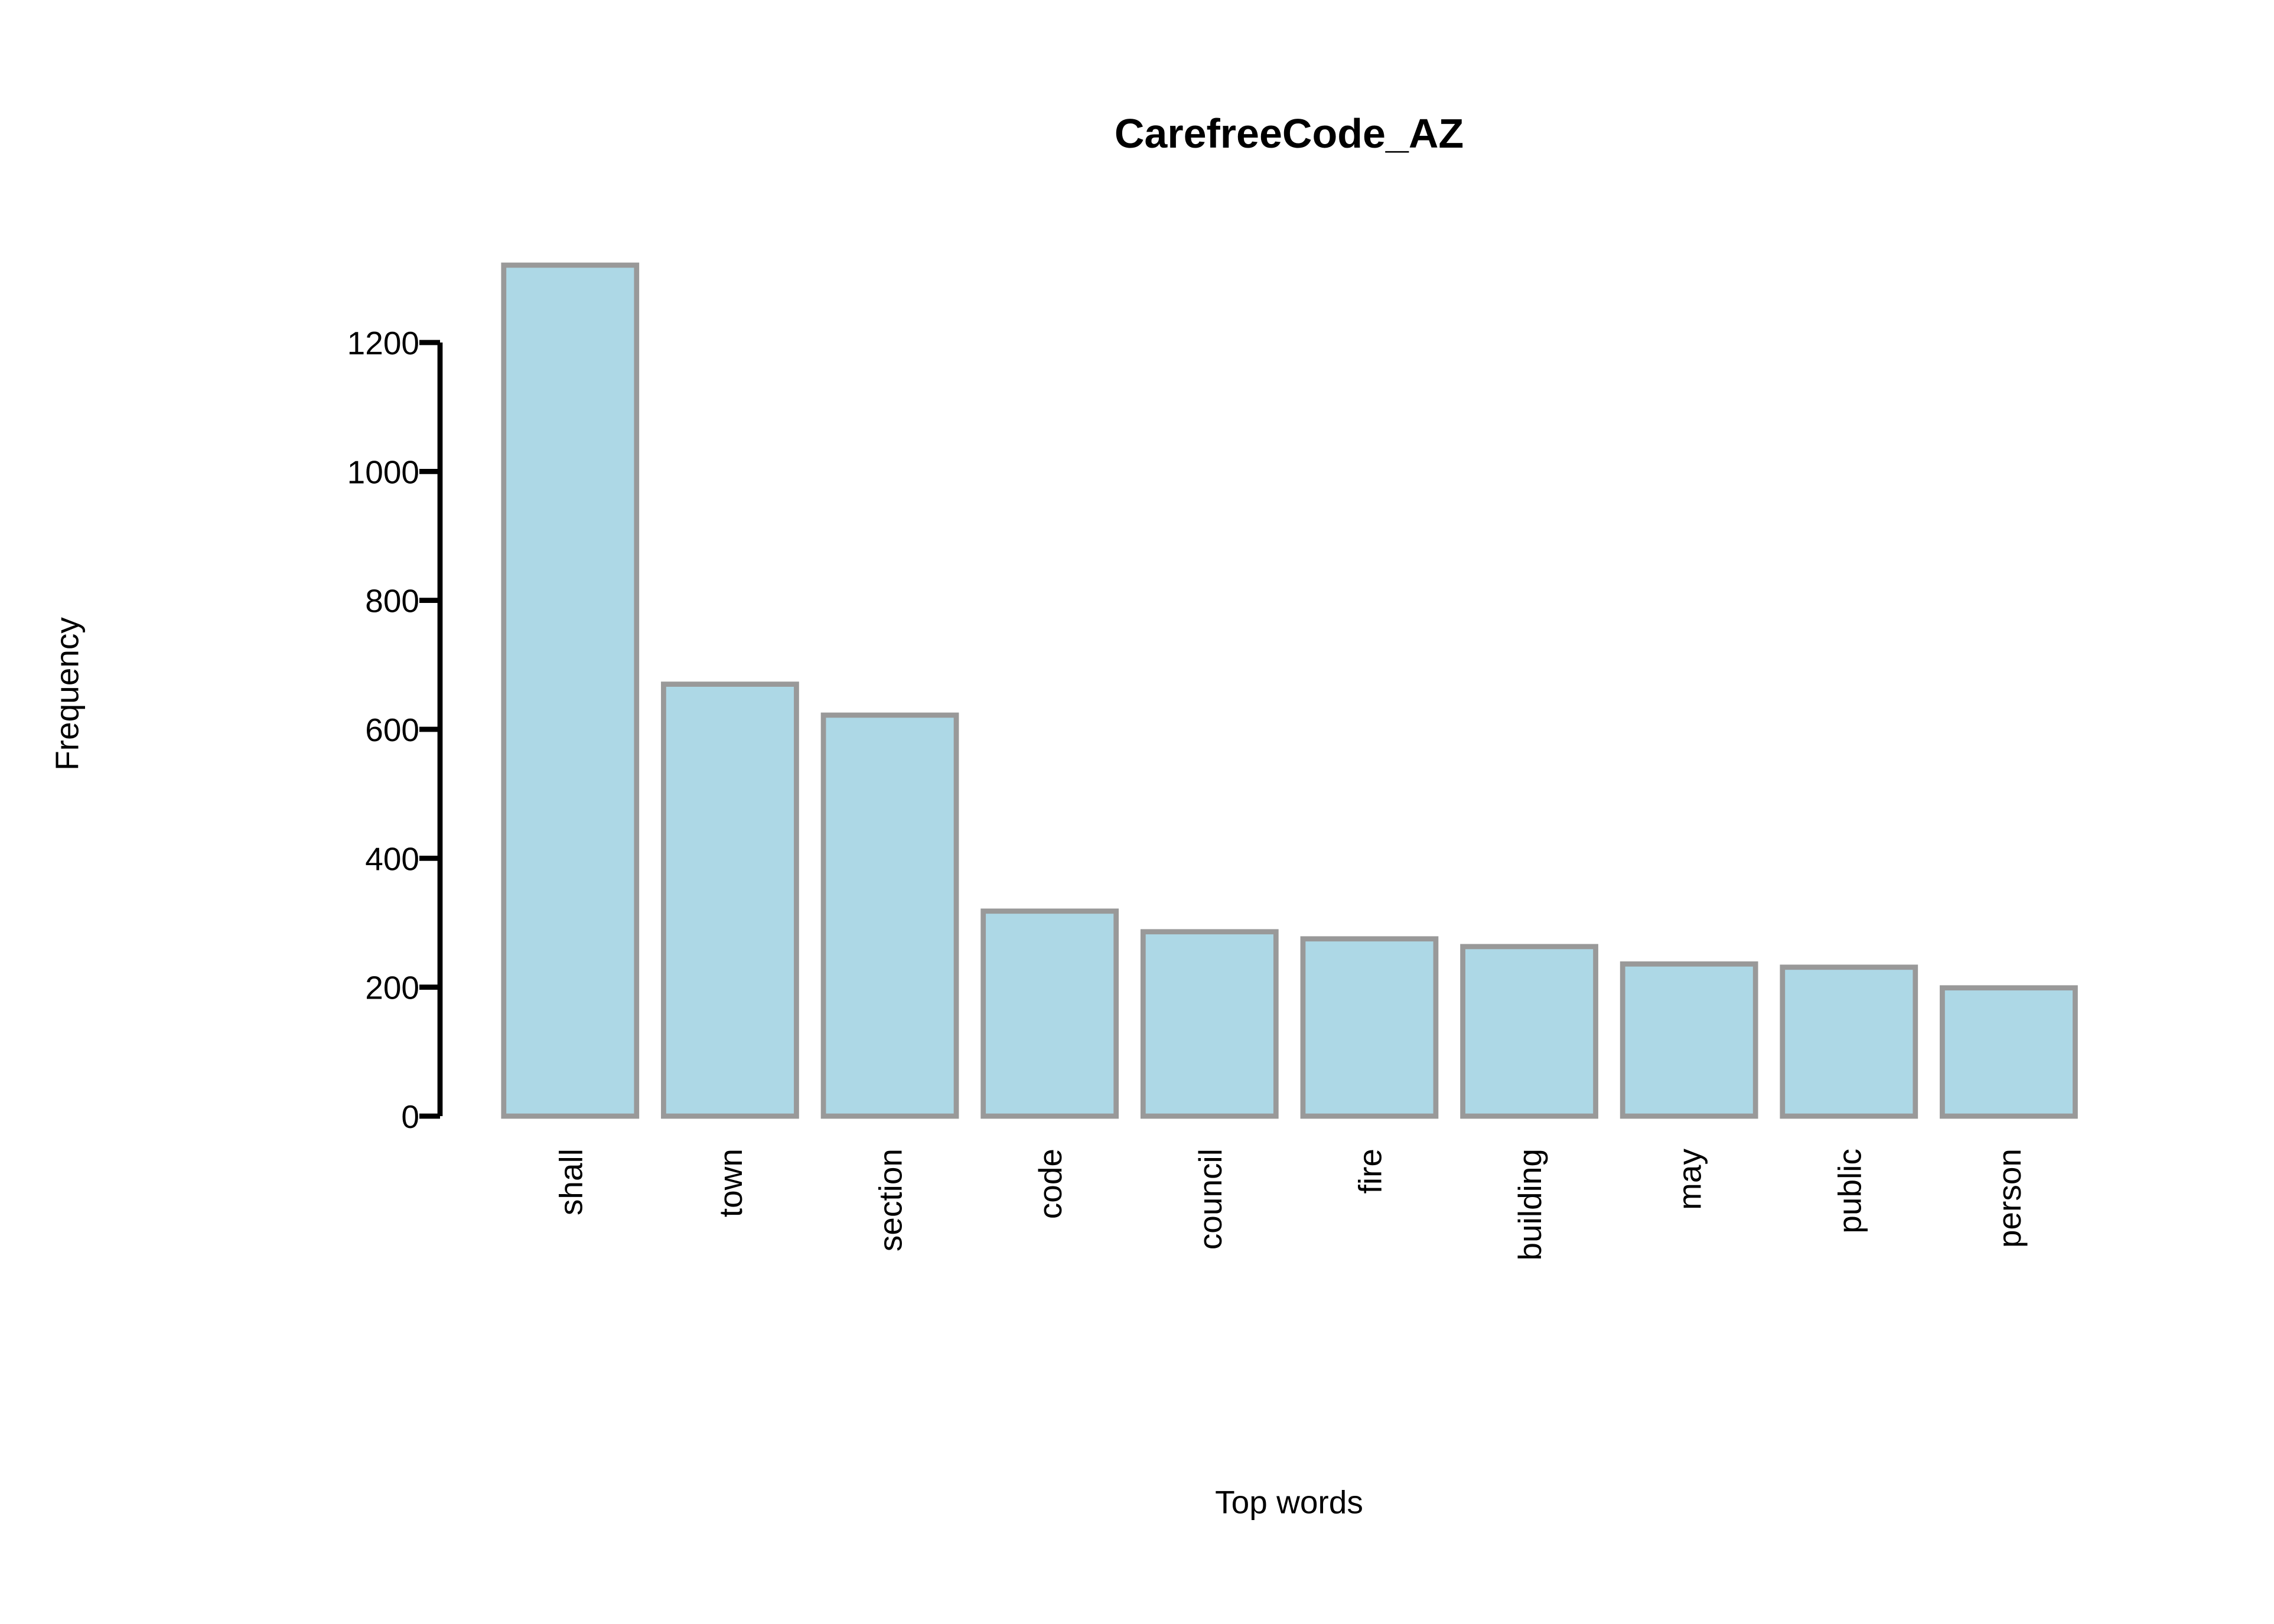  I want to click on x-tick-label: fire, so click(1369, 1171).